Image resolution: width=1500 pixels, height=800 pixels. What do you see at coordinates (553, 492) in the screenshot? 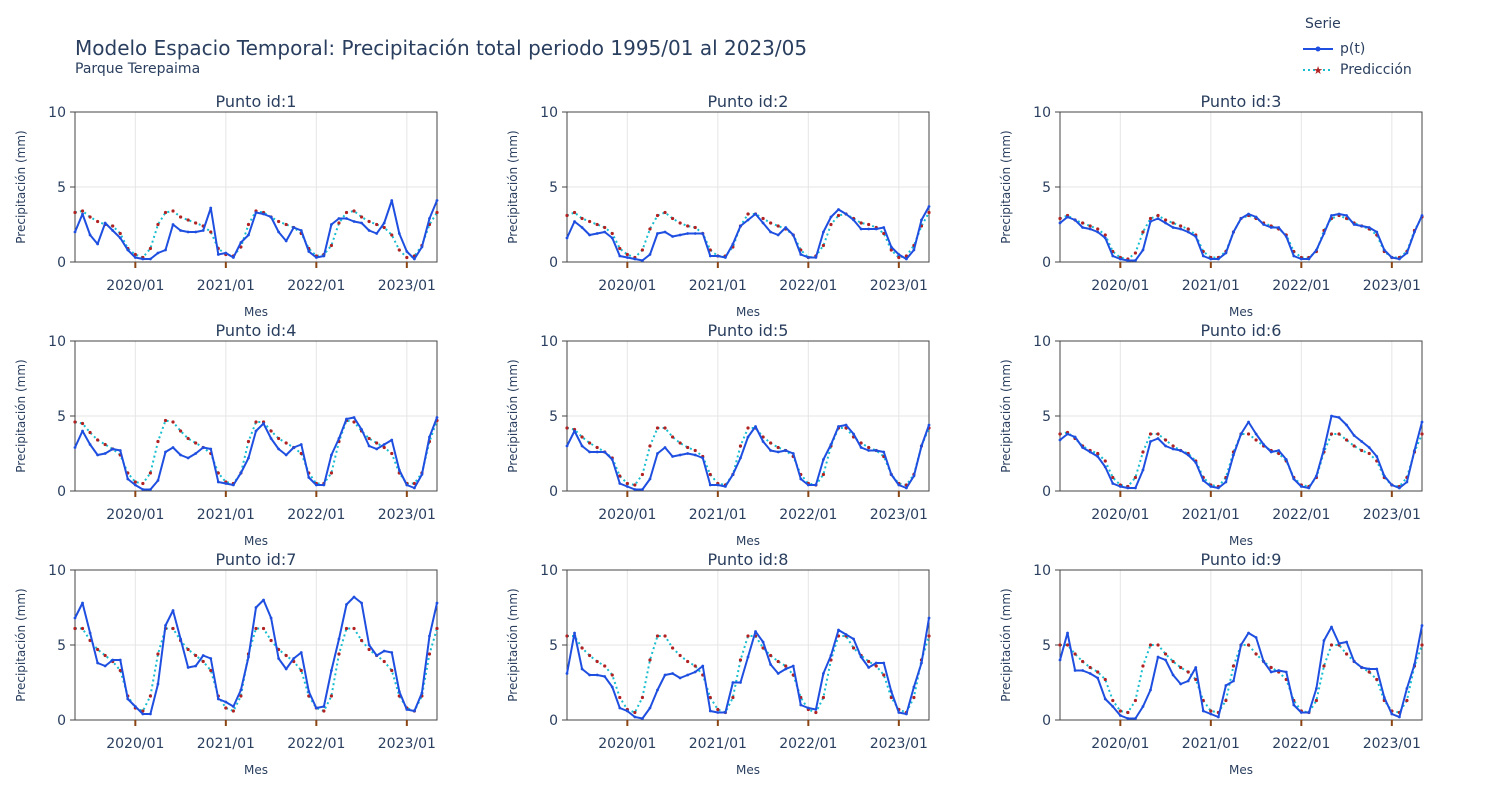
I see `y-tick-label: 0` at bounding box center [553, 492].